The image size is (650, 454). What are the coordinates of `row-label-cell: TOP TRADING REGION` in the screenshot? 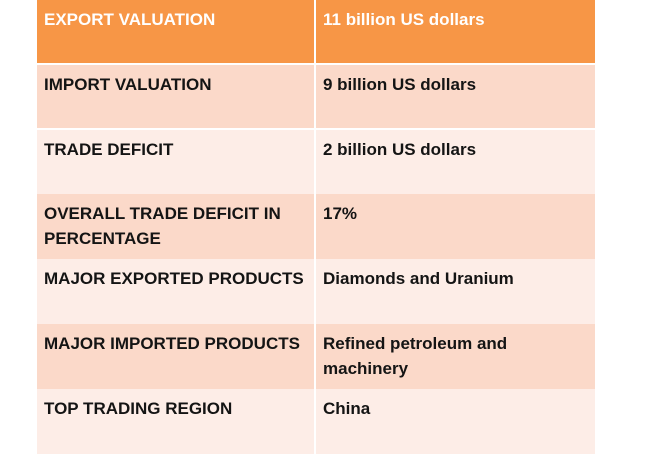 It's located at (176, 421).